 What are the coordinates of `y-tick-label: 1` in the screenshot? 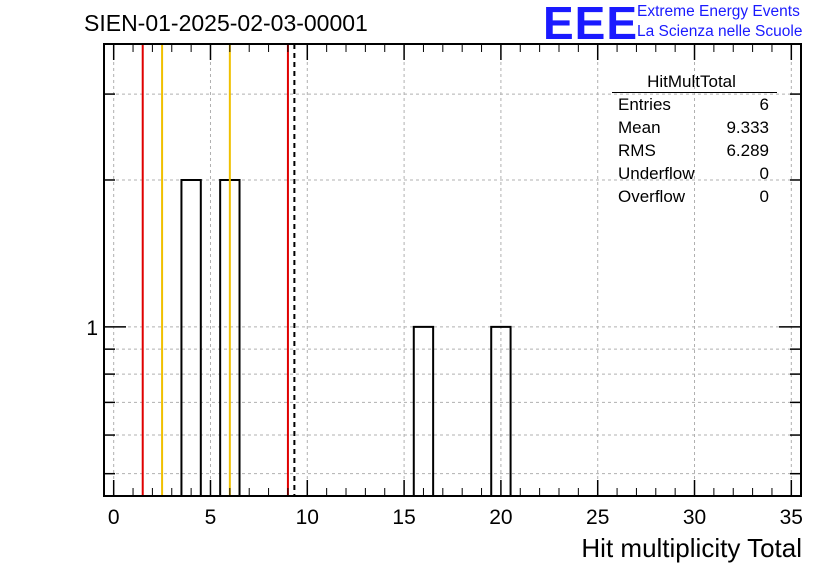 It's located at (92, 328).